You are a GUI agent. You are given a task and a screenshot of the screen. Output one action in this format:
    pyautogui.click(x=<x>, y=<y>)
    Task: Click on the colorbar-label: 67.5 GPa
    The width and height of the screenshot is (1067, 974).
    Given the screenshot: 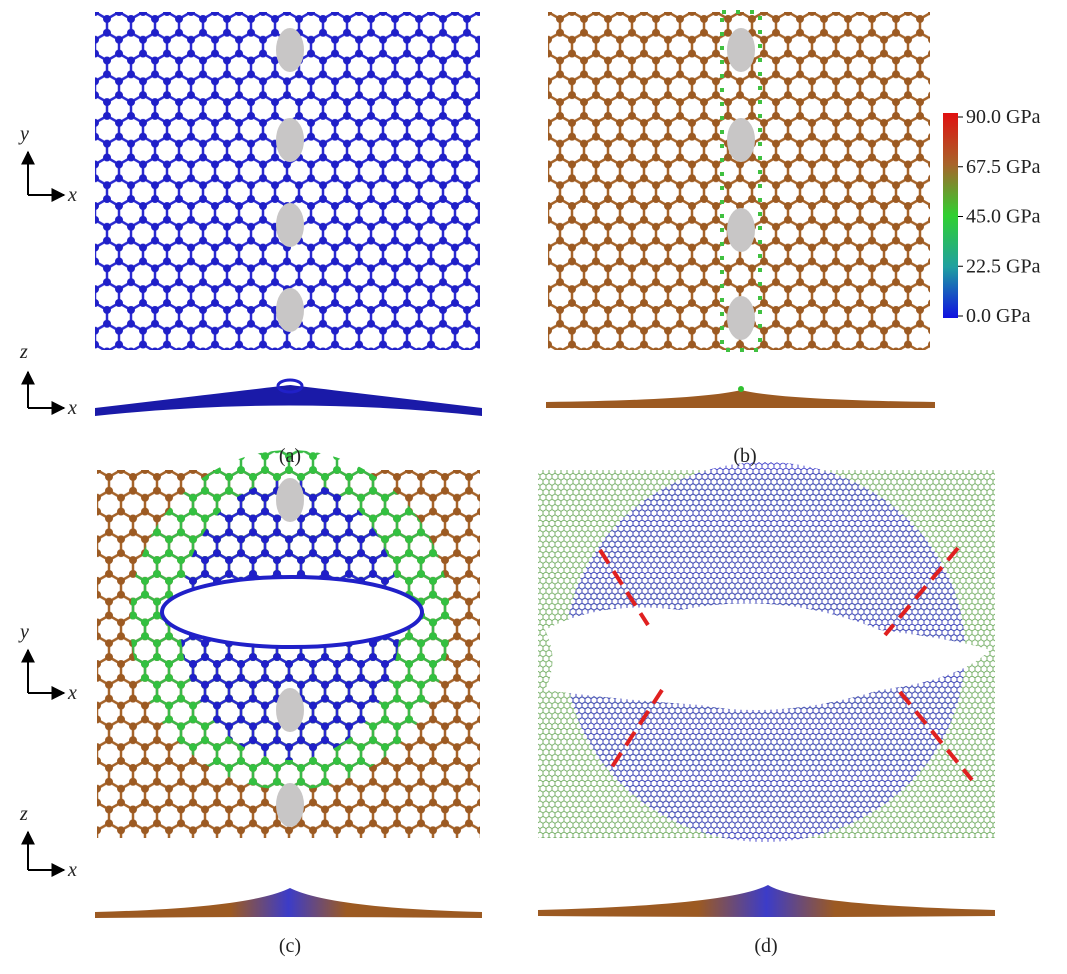 What is the action you would take?
    pyautogui.click(x=1003, y=167)
    